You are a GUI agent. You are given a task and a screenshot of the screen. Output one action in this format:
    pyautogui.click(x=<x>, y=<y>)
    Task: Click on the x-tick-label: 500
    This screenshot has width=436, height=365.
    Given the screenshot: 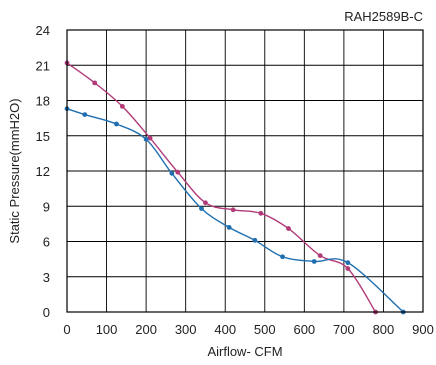 What is the action you would take?
    pyautogui.click(x=265, y=329)
    